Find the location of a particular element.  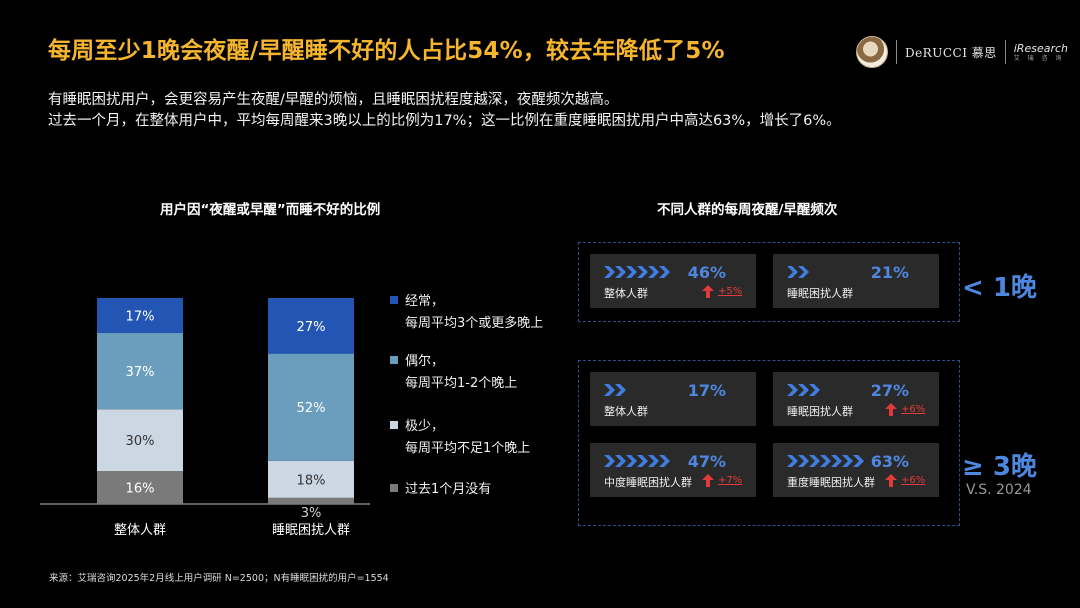

legend-item: 经常， 每周平均3个或更多晚上 is located at coordinates (466, 313).